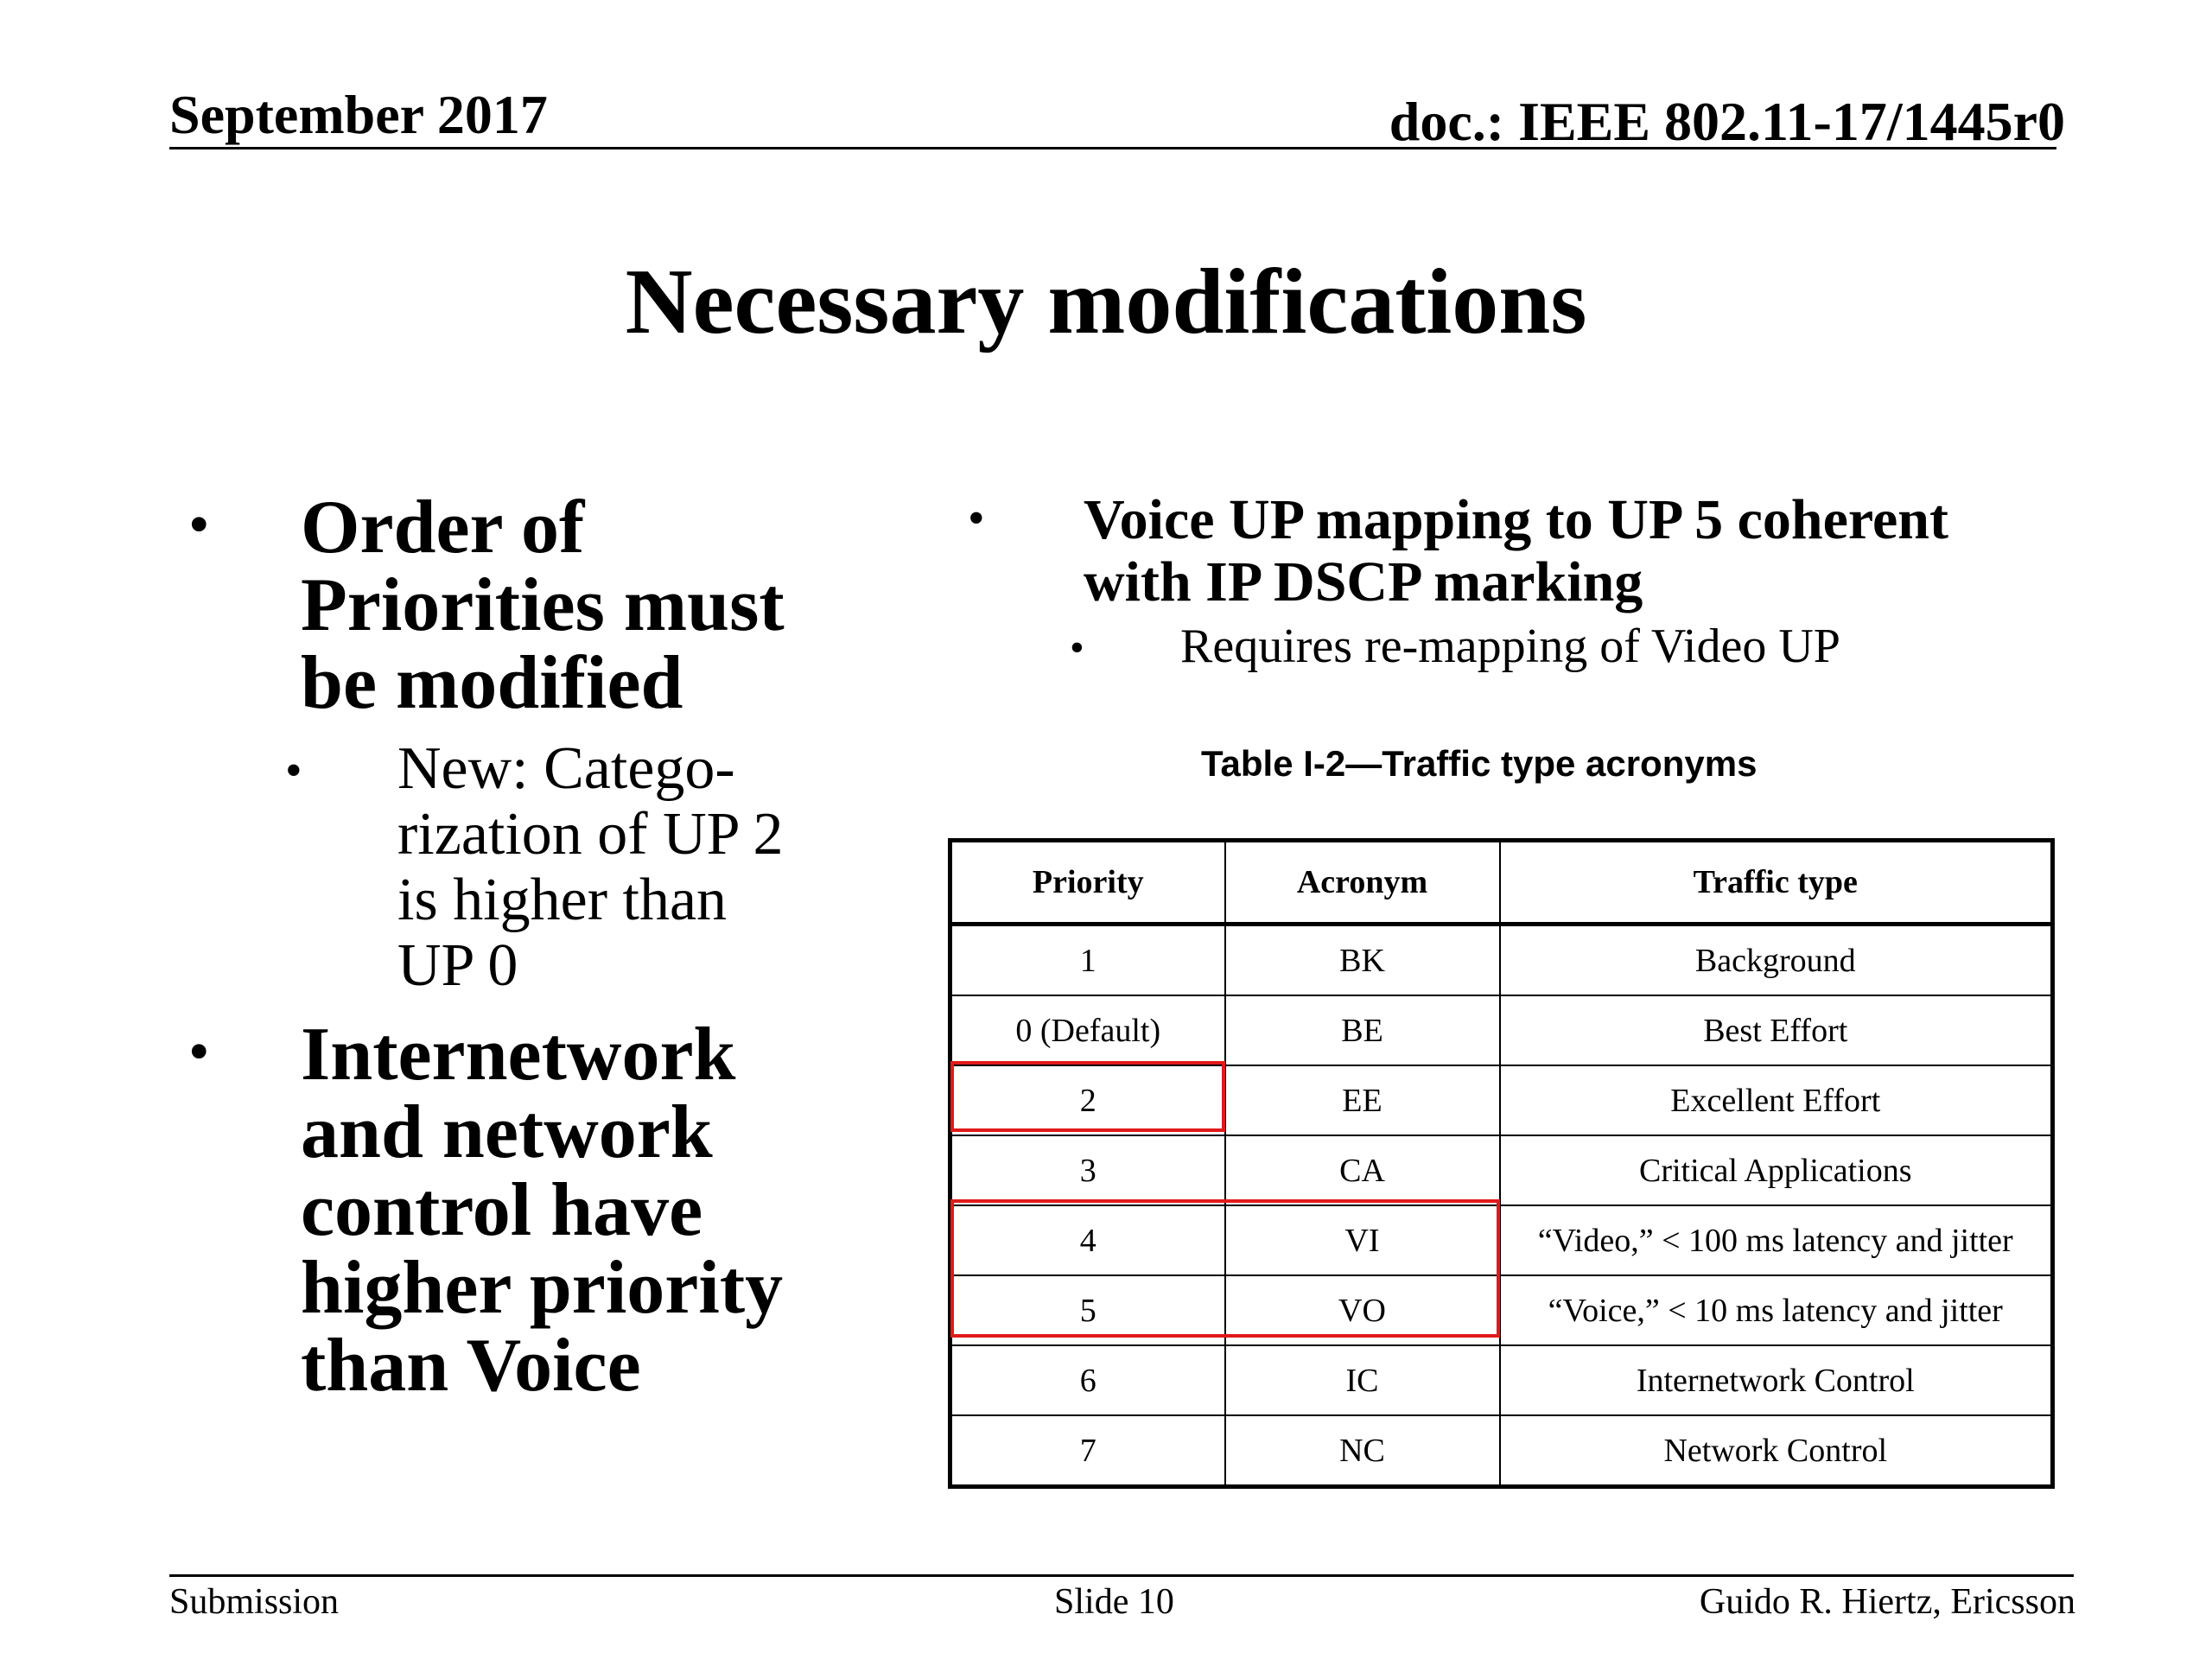  Describe the element at coordinates (1776, 1310) in the screenshot. I see `traffic-type-cell: “Voice,” < 10 ms latency and jitter` at that location.